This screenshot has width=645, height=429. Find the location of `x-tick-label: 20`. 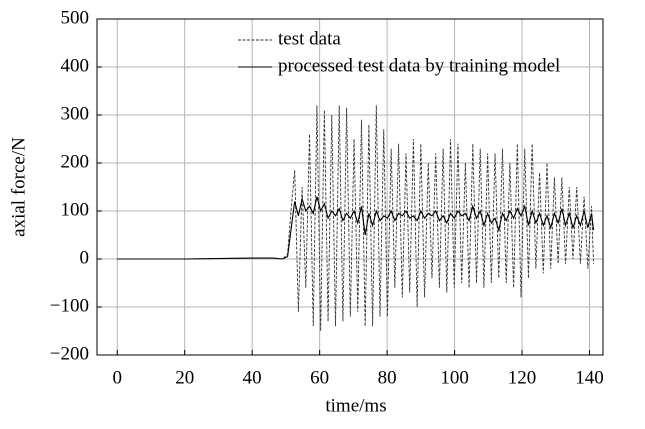

x-tick-label: 20 is located at coordinates (184, 377).